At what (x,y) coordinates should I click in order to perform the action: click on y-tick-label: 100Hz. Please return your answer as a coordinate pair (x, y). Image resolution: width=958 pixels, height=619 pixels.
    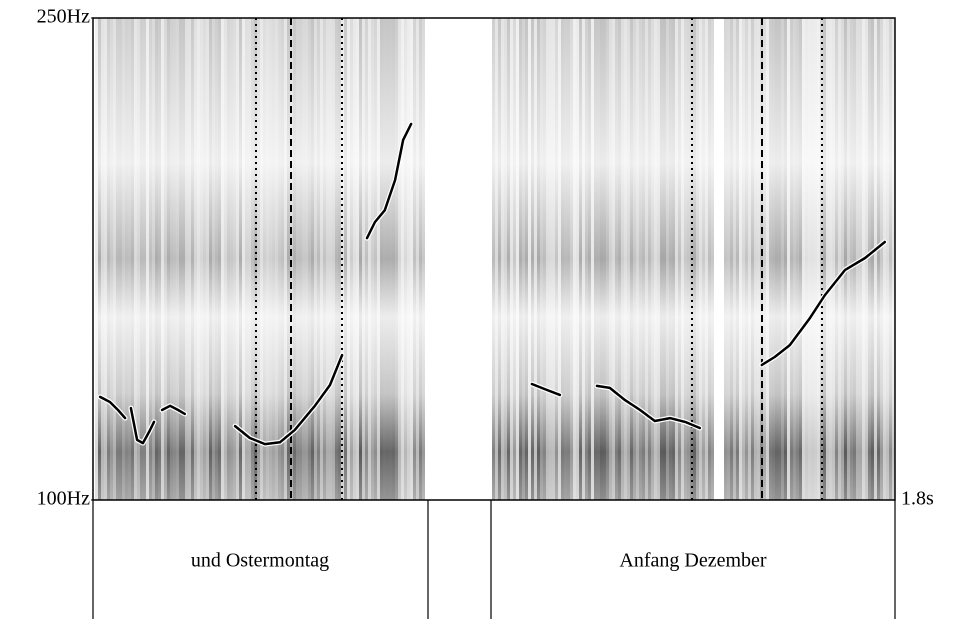
    Looking at the image, I should click on (63, 499).